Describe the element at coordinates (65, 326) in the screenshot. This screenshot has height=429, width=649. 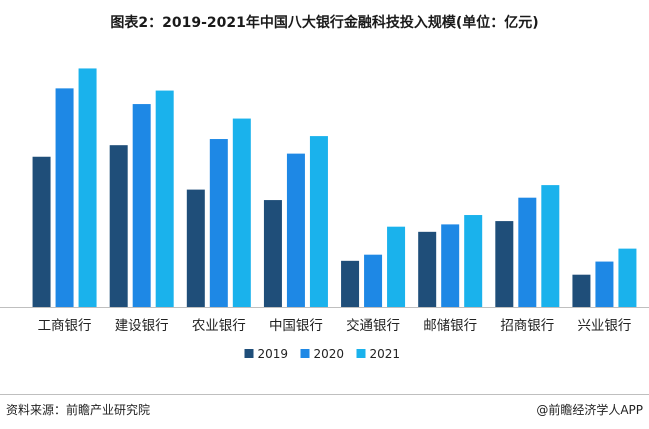
I see `x-tick-label: 工商银行` at that location.